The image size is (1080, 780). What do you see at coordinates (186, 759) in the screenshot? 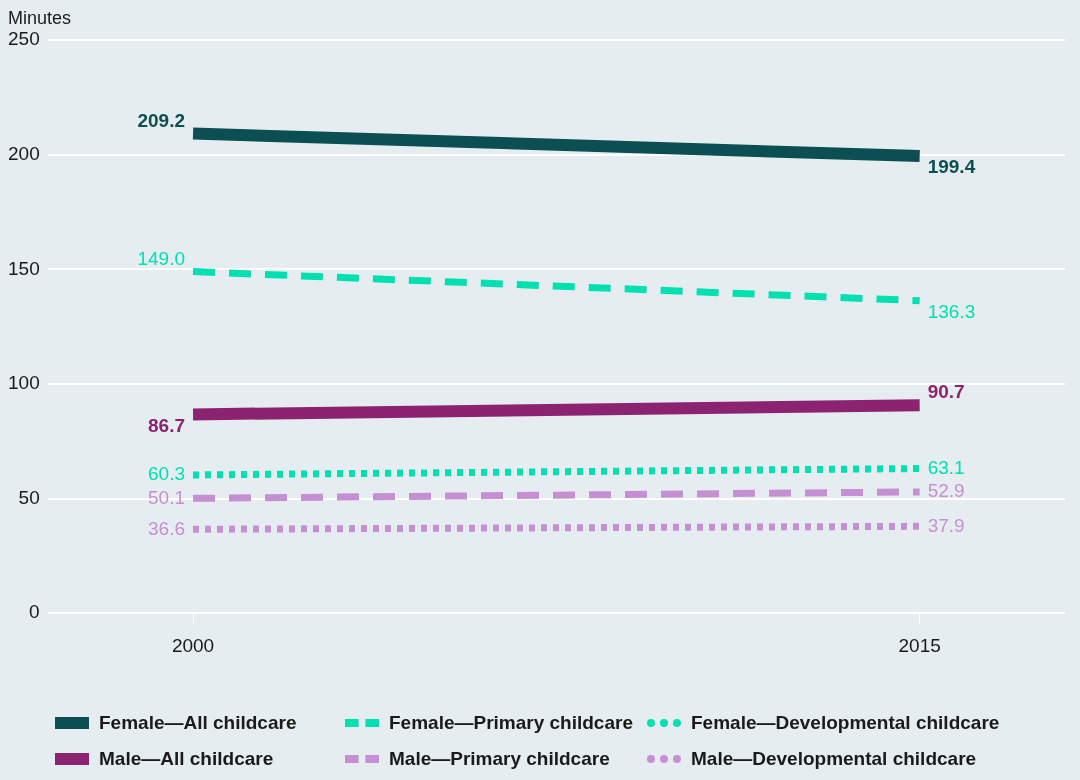
I see `legend-label: Male—All childcare` at bounding box center [186, 759].